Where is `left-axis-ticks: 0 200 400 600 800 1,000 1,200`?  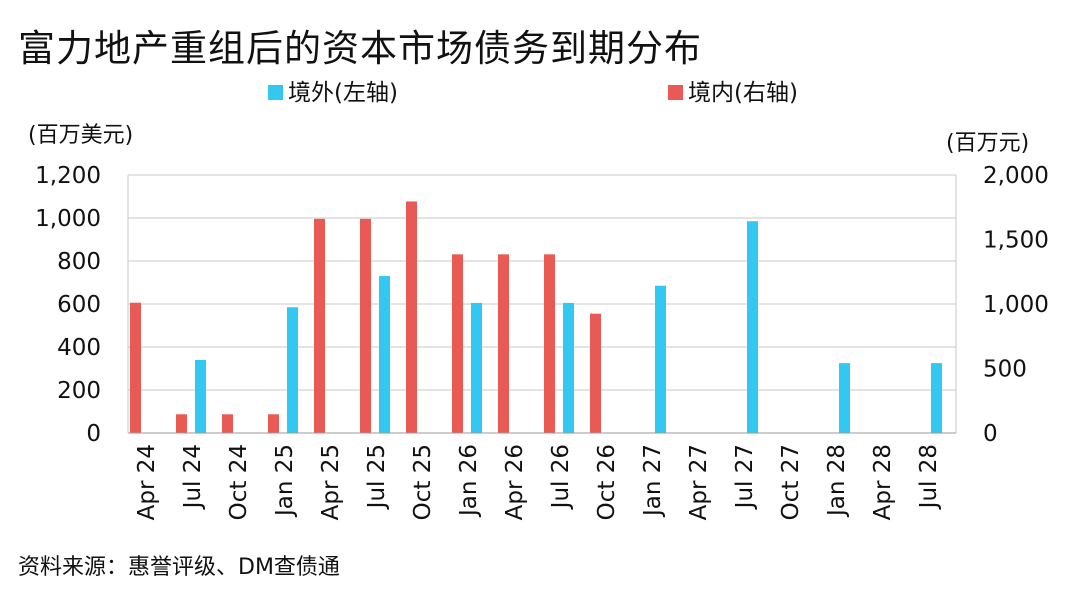
left-axis-ticks: 0 200 400 600 800 1,000 1,200 is located at coordinates (68, 305).